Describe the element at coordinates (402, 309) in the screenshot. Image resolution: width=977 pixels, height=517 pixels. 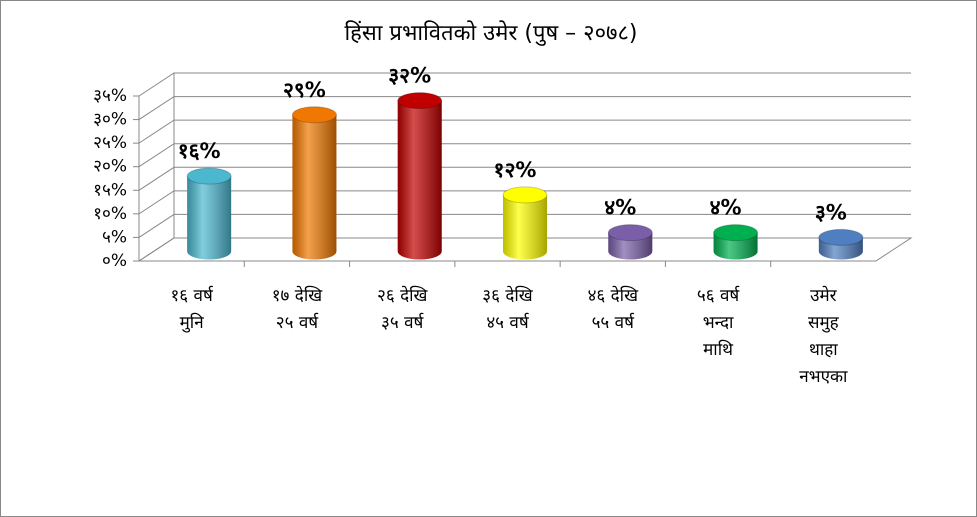
I see `x-tick-label: २६ देखि ३५ वर्ष` at that location.